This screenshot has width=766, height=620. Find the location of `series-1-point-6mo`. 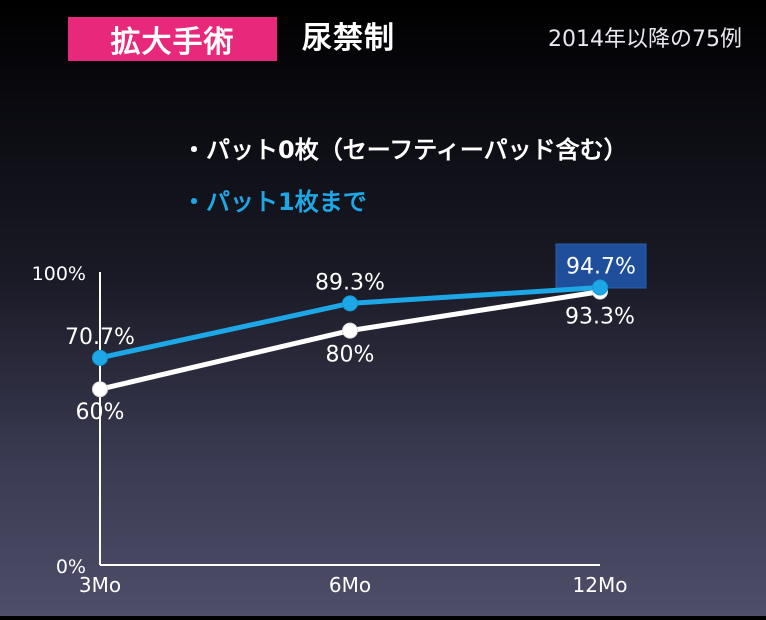

series-1-point-6mo is located at coordinates (350, 330).